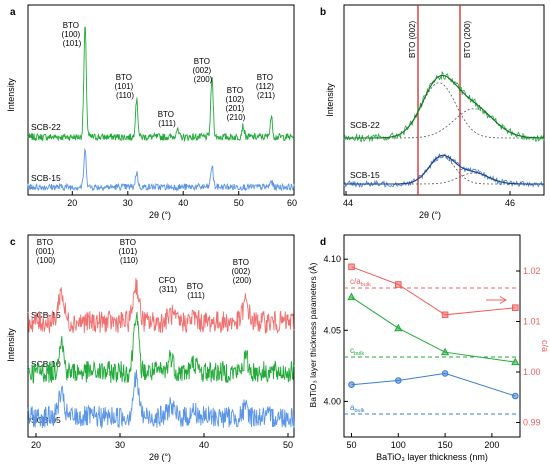 Image resolution: width=550 pixels, height=467 pixels. I want to click on panel-b-xlabel: 2θ (°), so click(430, 215).